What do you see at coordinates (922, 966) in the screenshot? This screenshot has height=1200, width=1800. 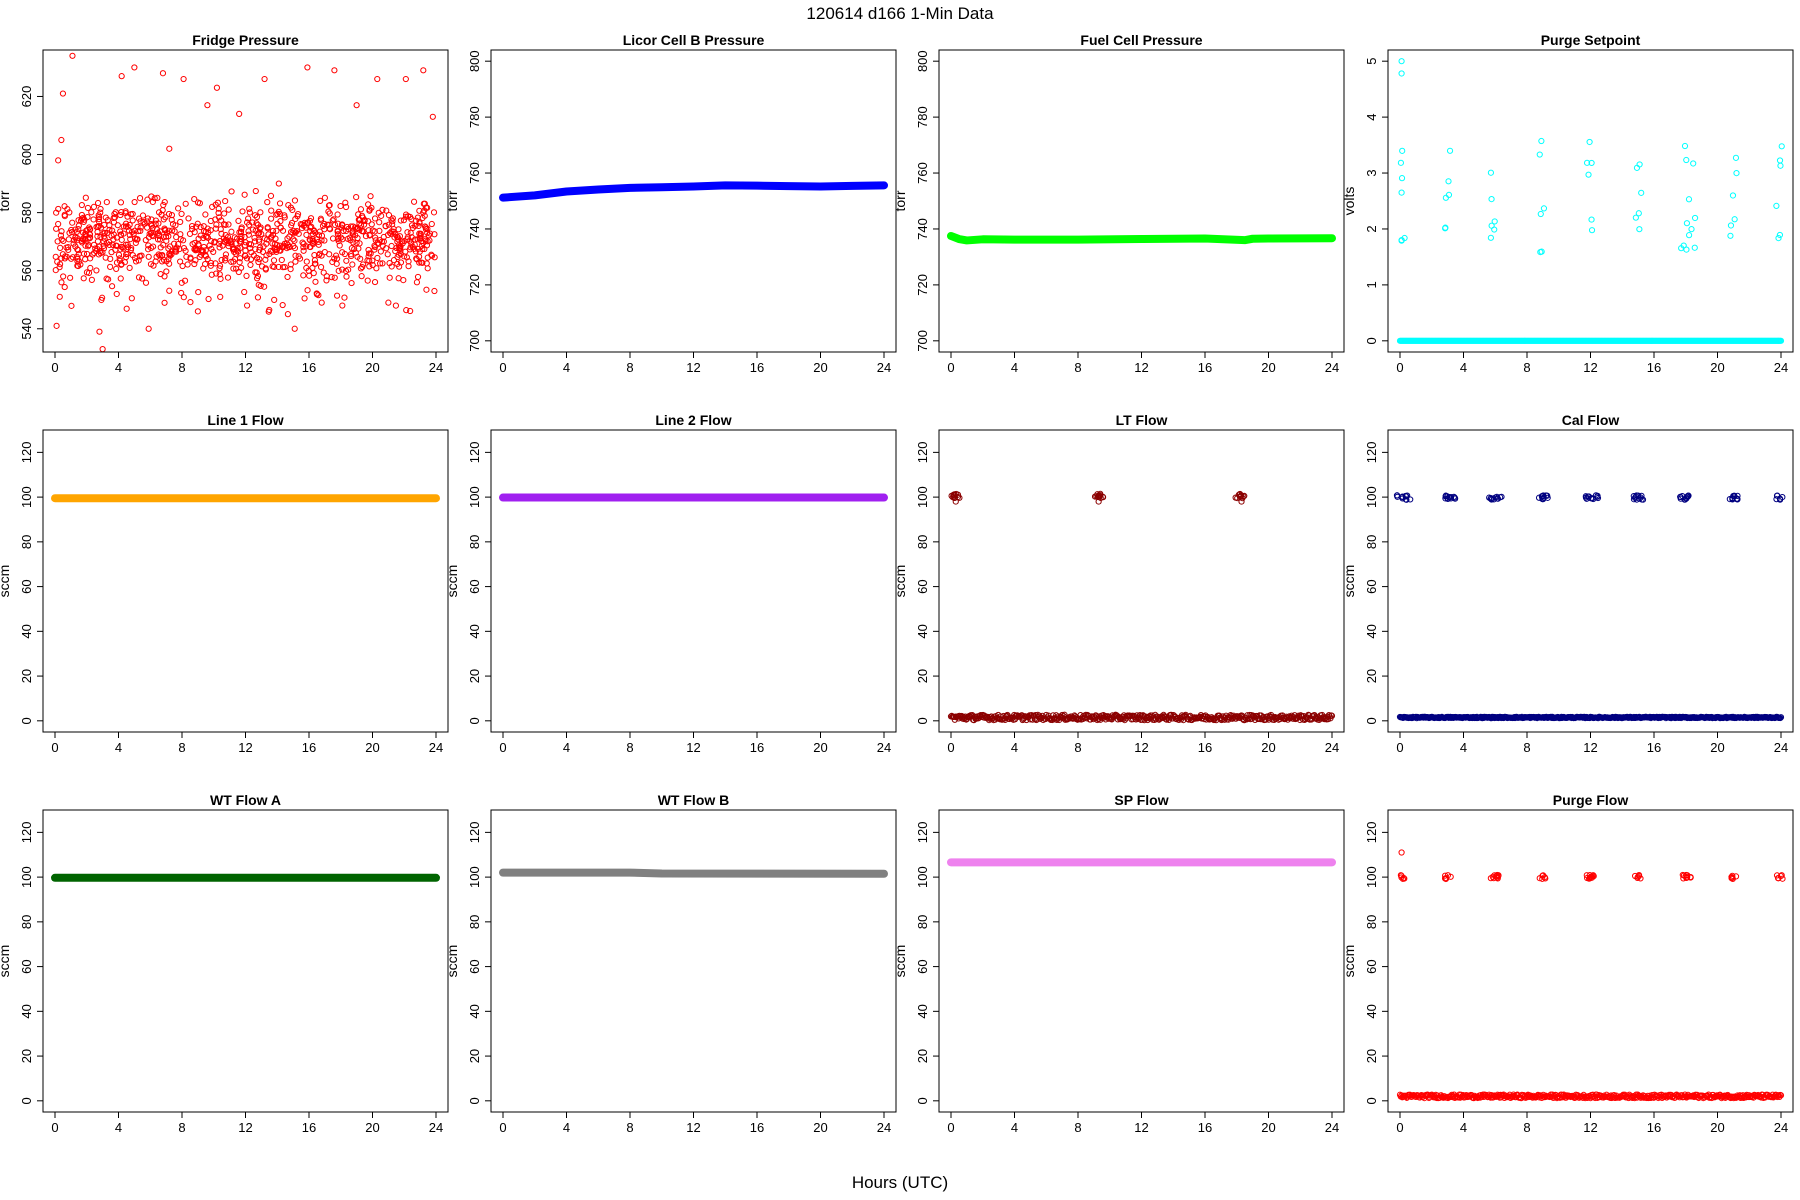 I see `y-tick-label: 60` at bounding box center [922, 966].